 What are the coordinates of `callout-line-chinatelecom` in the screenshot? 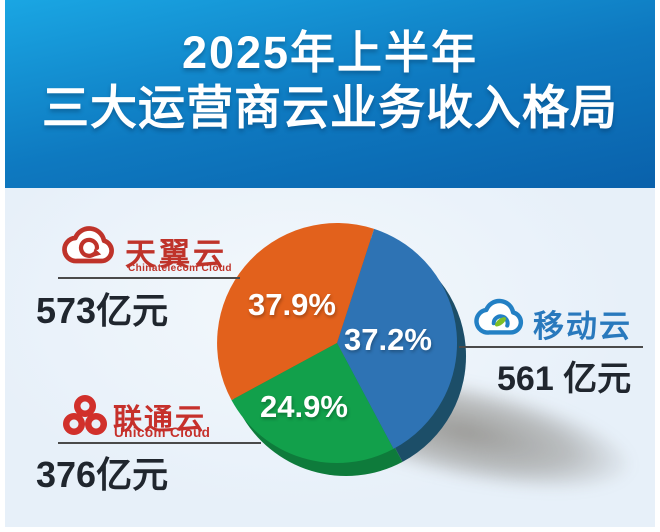 It's located at (149, 278).